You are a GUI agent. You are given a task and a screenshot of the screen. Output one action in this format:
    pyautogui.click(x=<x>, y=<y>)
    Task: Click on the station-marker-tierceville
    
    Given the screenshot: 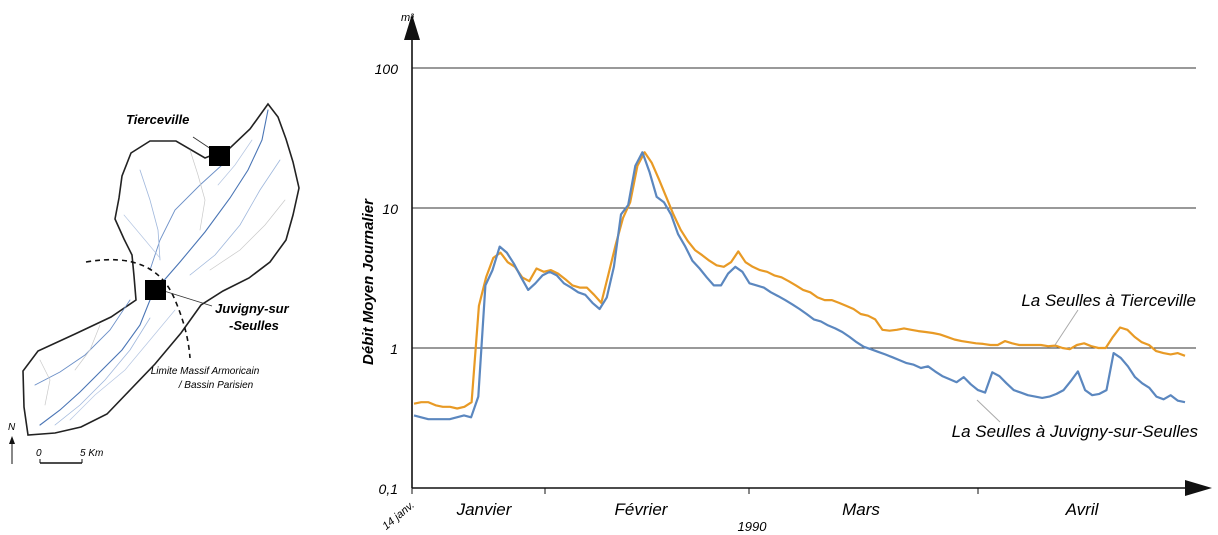 What is the action you would take?
    pyautogui.click(x=219, y=156)
    